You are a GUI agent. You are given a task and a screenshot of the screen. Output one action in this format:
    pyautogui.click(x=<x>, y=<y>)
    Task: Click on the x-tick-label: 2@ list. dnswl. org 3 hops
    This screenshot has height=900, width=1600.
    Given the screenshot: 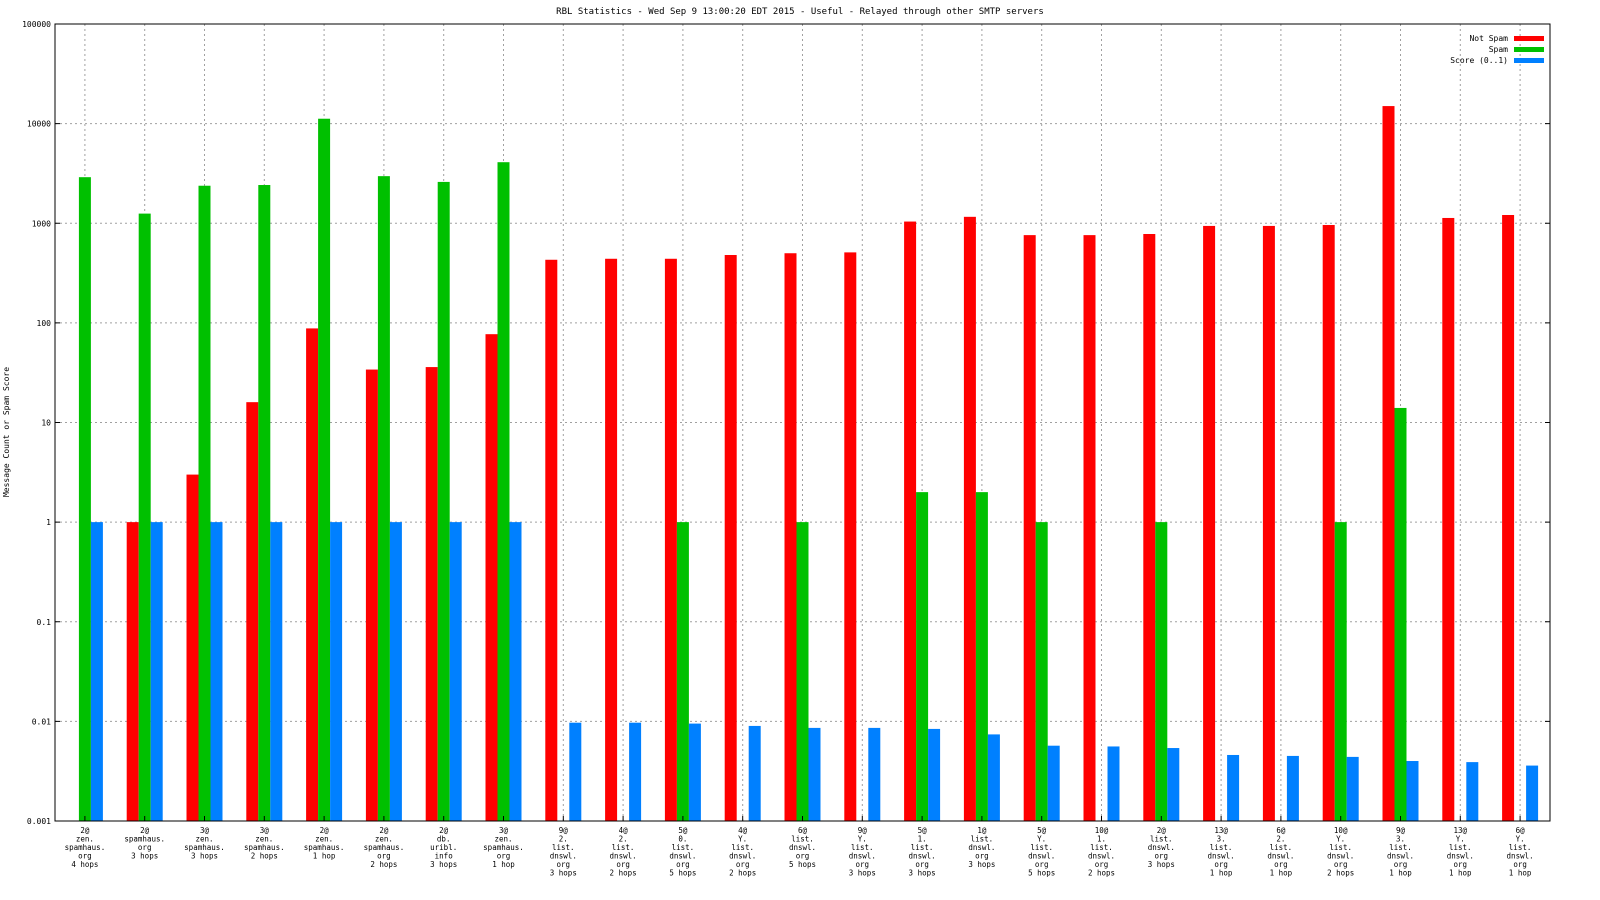 What is the action you would take?
    pyautogui.click(x=1161, y=847)
    